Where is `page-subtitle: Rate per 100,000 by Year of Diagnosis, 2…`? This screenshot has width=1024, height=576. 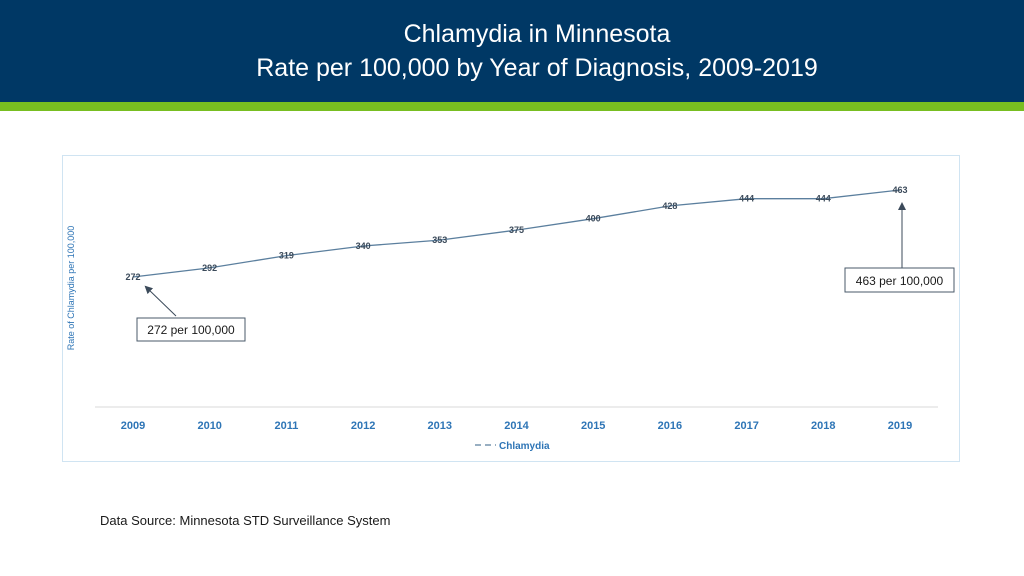
page-subtitle: Rate per 100,000 by Year of Diagnosis, 2… is located at coordinates (537, 68).